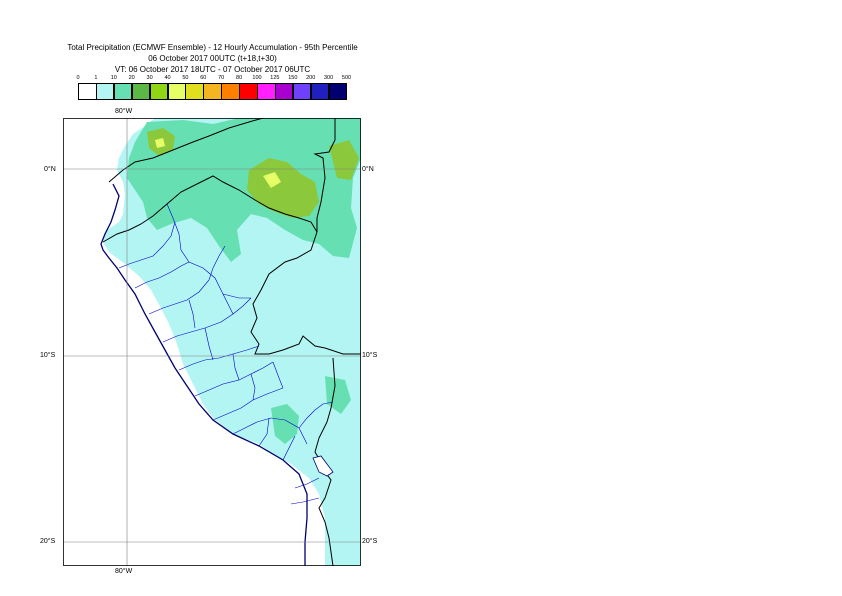 This screenshot has height=596, width=842. I want to click on border-ecuador-colombia, so click(186, 150).